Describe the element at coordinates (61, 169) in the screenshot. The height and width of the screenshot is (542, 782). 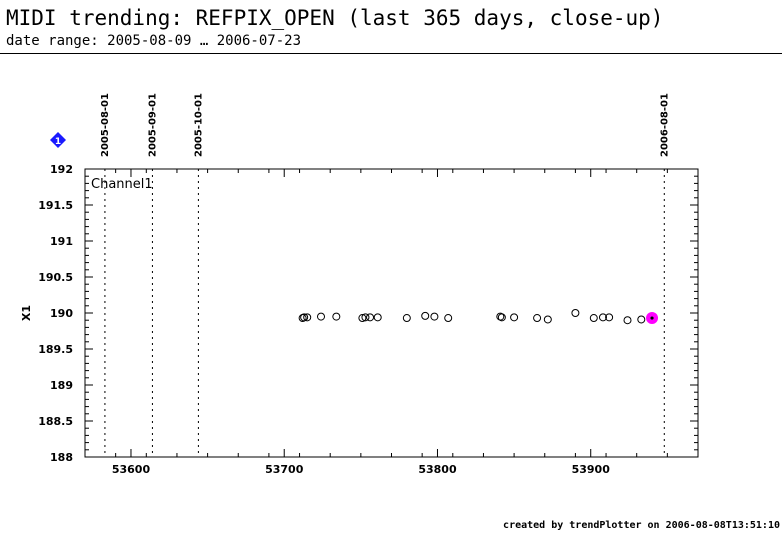
I see `y-tick-label: 192` at that location.